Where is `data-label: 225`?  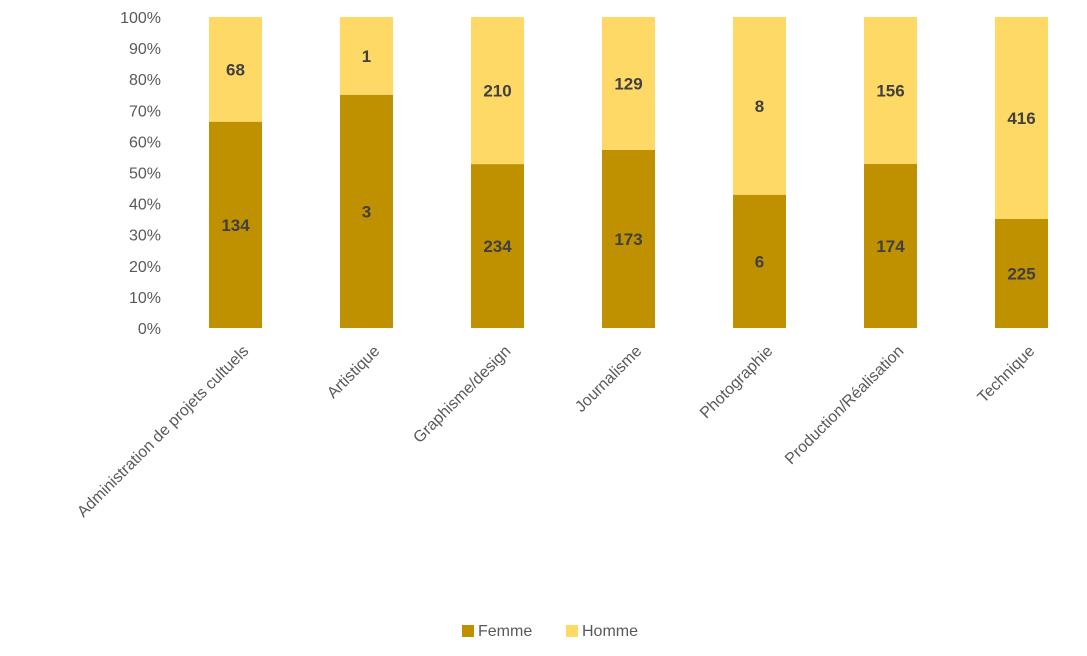 data-label: 225 is located at coordinates (1021, 273).